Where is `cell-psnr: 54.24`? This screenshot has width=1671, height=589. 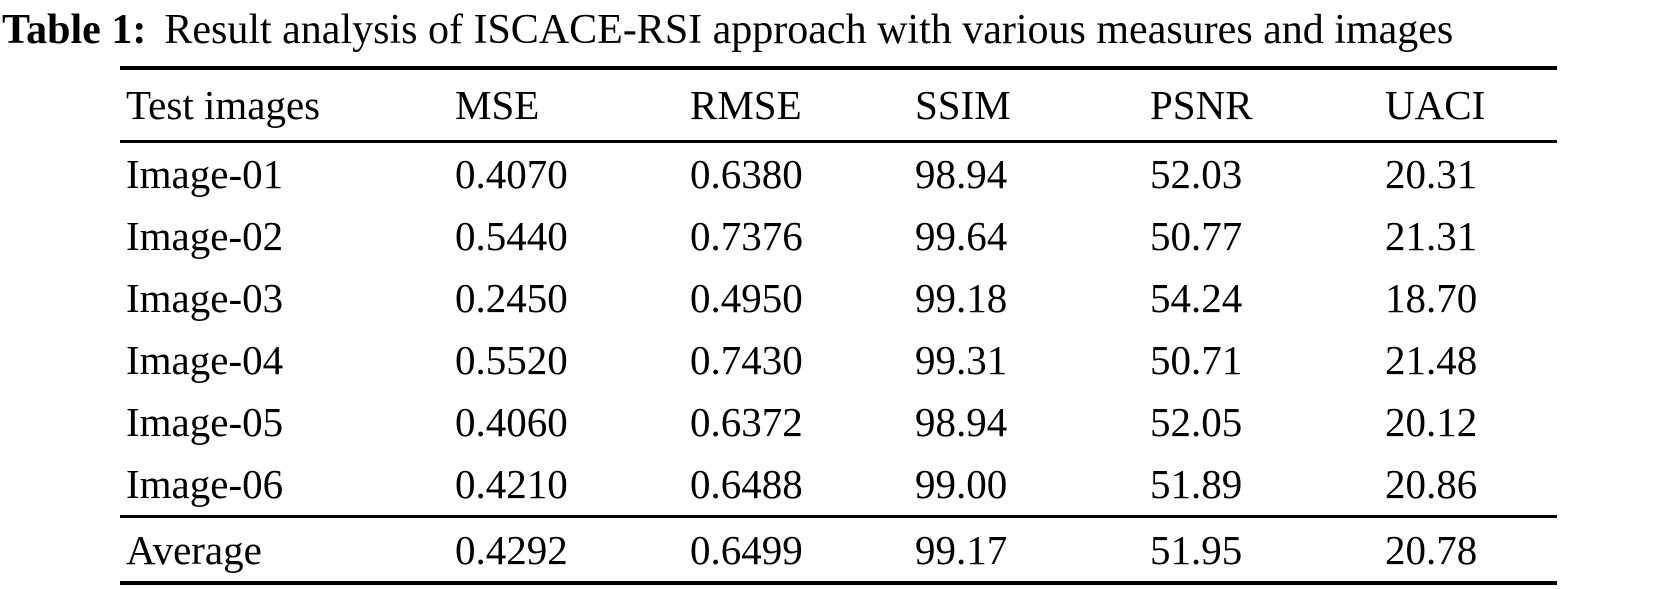
cell-psnr: 54.24 is located at coordinates (1196, 298).